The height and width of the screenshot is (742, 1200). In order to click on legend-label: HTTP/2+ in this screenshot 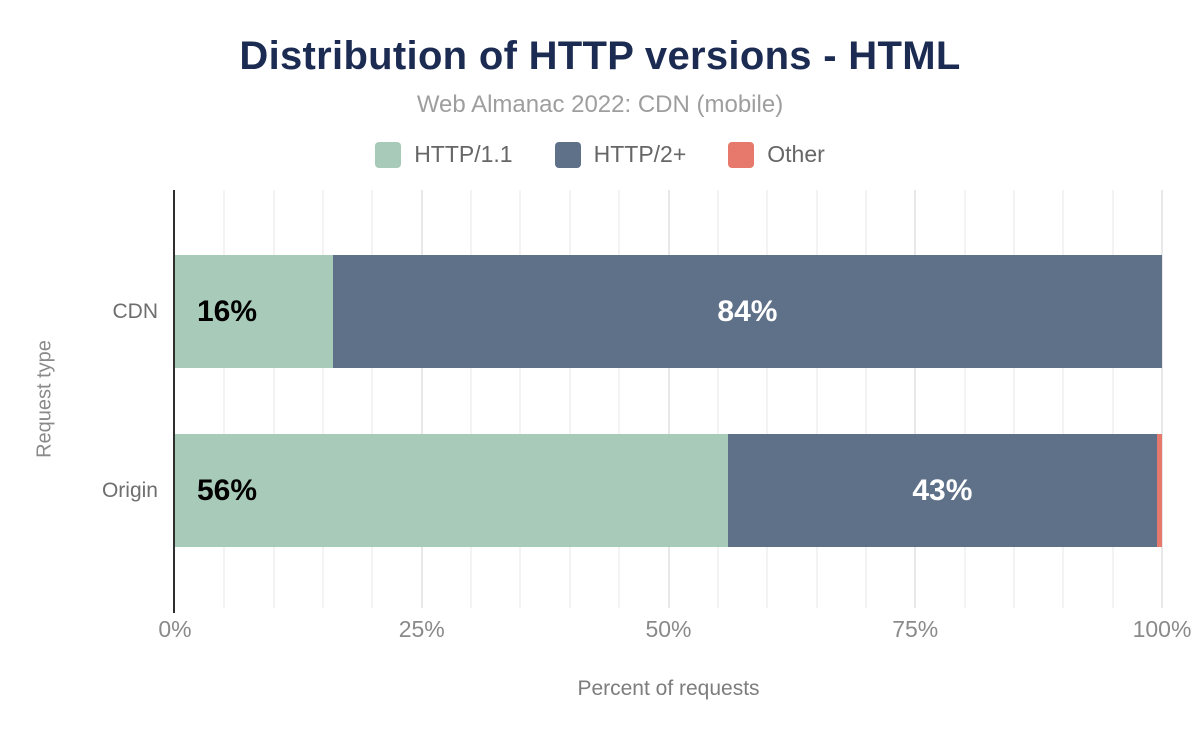, I will do `click(640, 154)`.